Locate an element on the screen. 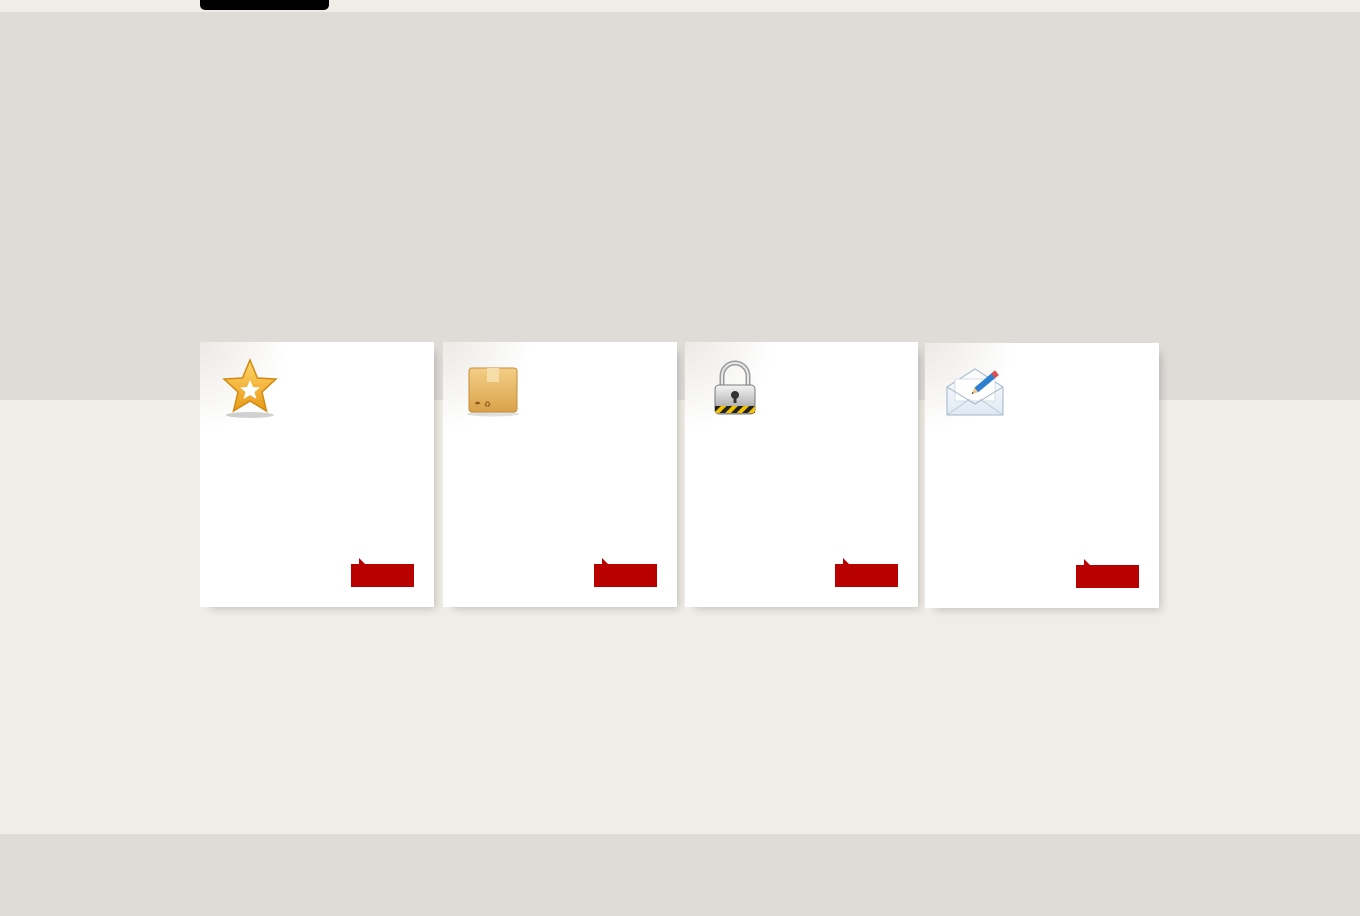  feature-card-security is located at coordinates (801, 474).